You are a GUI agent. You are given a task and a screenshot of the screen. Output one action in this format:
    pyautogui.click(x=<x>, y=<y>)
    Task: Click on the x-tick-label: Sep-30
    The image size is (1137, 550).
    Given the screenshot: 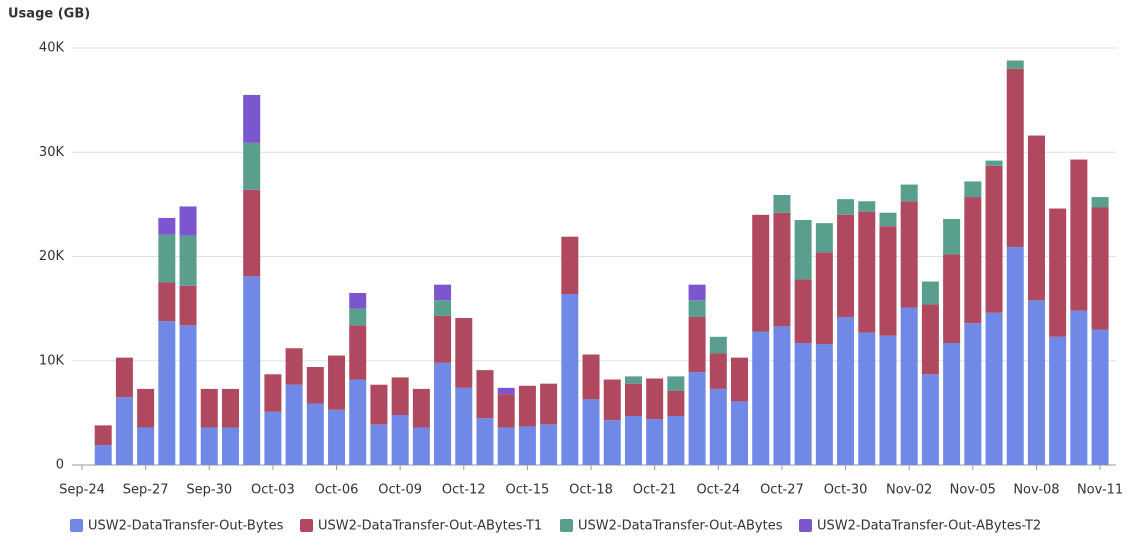 What is the action you would take?
    pyautogui.click(x=209, y=490)
    